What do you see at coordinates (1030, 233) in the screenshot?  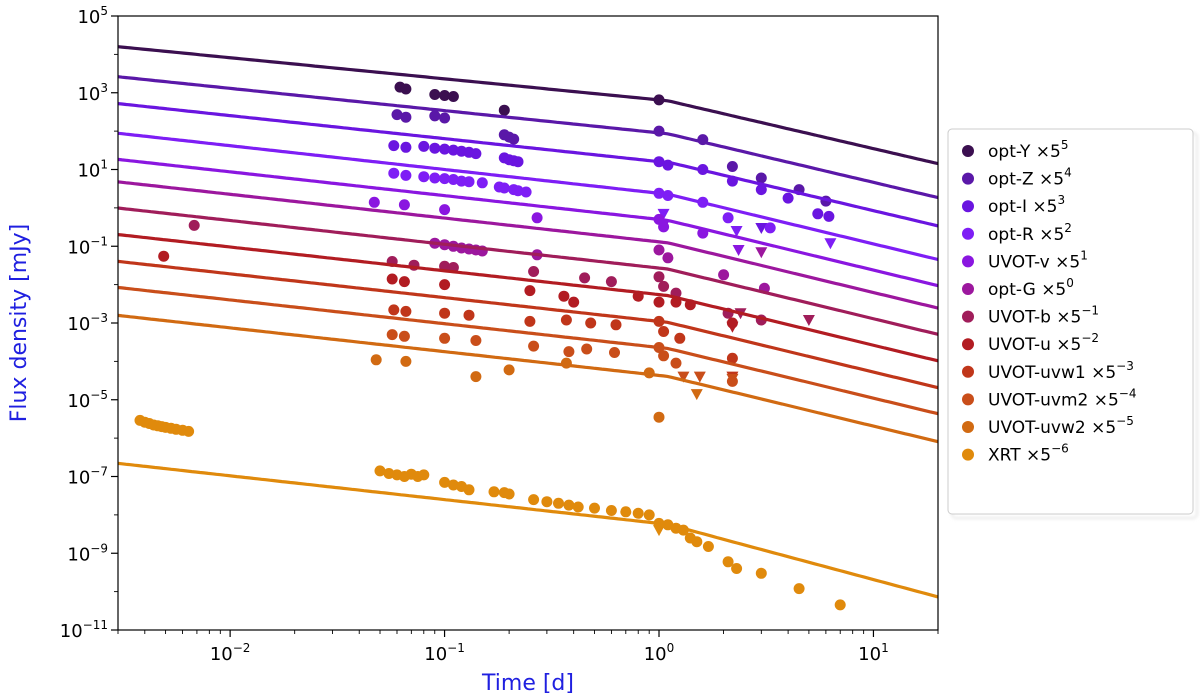 I see `legend-label: opt-R ×52` at bounding box center [1030, 233].